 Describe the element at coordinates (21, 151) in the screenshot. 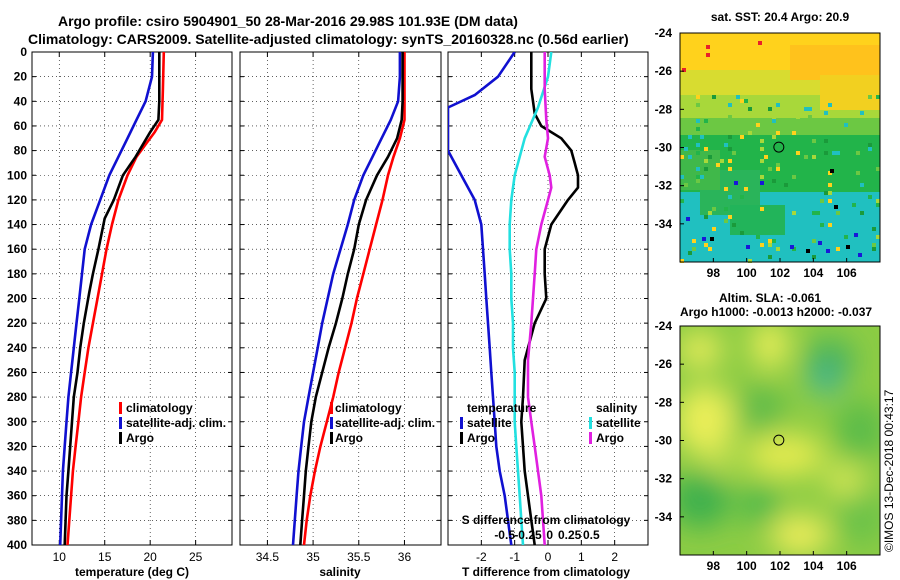

I see `y-tick-label: 80` at that location.